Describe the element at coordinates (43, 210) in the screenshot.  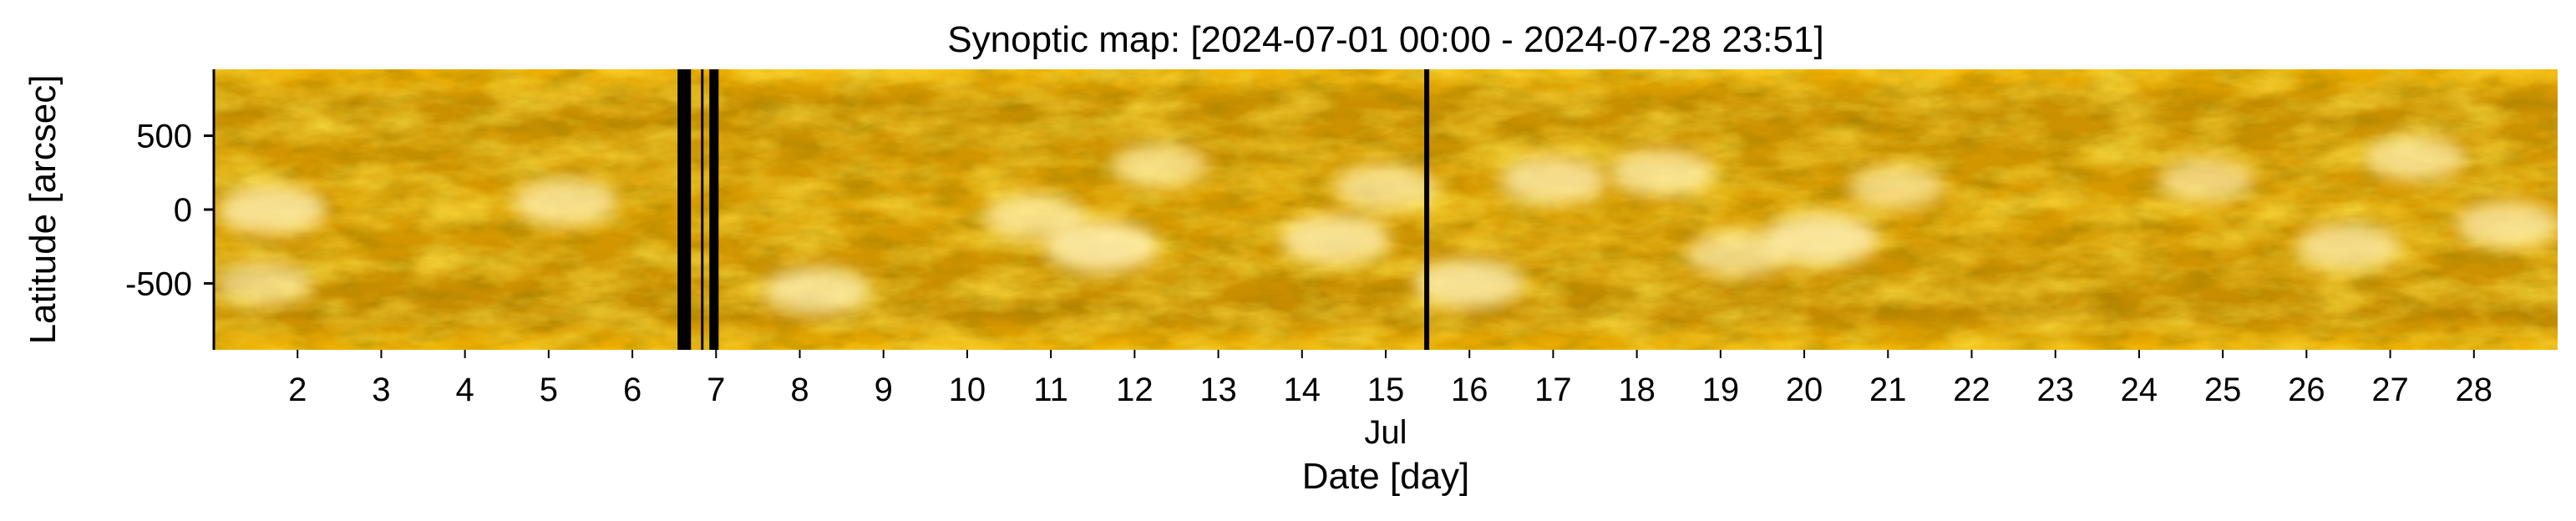
I see `y-axis-label: Latitude [arcsec]` at that location.